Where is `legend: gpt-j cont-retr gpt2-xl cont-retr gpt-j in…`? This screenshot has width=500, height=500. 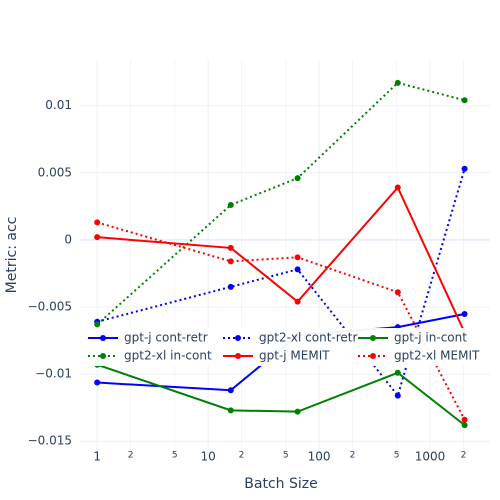 legend: gpt-j cont-retr gpt2-xl cont-retr gpt-j in… is located at coordinates (286, 347).